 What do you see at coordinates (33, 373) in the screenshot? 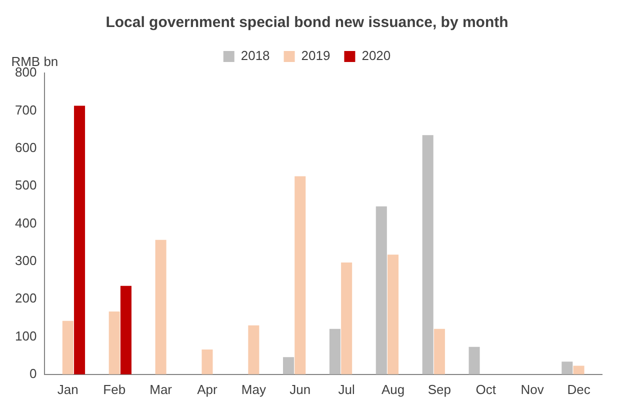
I see `y-tick-label: 0` at bounding box center [33, 373].